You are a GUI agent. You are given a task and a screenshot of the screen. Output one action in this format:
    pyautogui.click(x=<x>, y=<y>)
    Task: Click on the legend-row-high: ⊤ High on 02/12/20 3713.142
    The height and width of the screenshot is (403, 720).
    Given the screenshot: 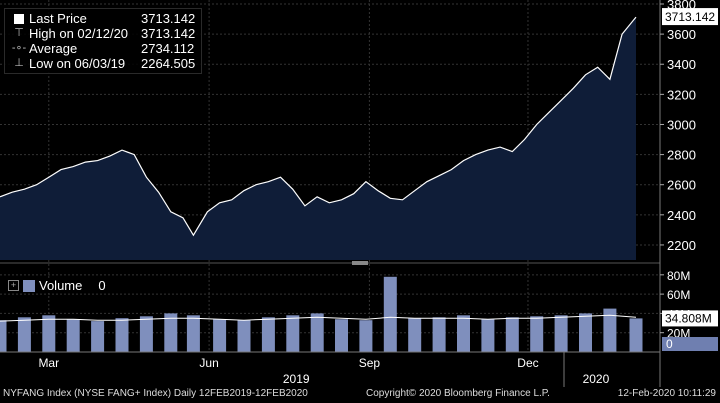 What is the action you would take?
    pyautogui.click(x=102, y=33)
    